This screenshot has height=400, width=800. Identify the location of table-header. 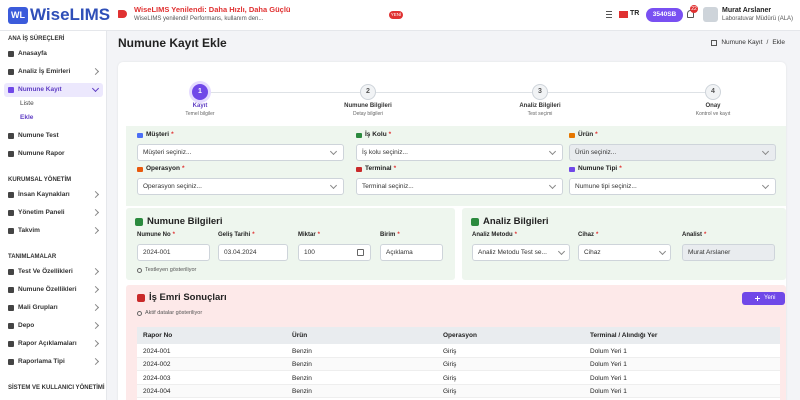
(458, 335).